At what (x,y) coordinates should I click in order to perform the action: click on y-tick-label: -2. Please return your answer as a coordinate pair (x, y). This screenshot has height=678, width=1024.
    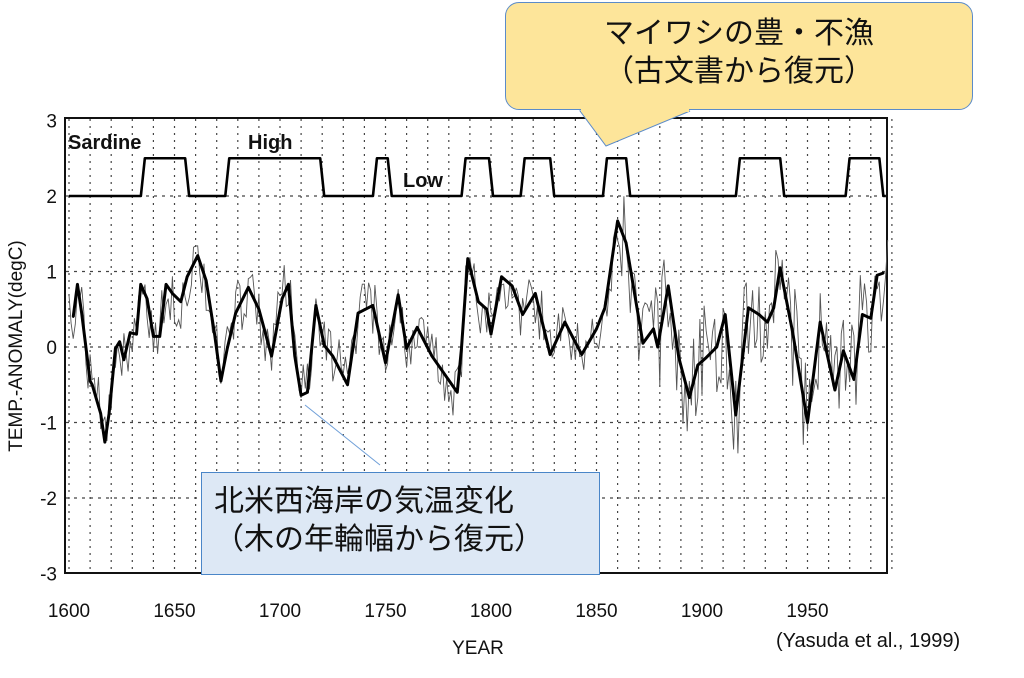
    Looking at the image, I should click on (48, 499).